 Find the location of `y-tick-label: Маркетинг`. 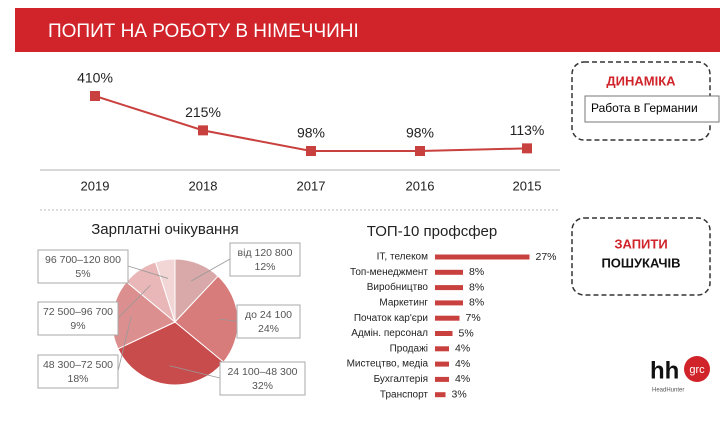

y-tick-label: Маркетинг is located at coordinates (403, 303).